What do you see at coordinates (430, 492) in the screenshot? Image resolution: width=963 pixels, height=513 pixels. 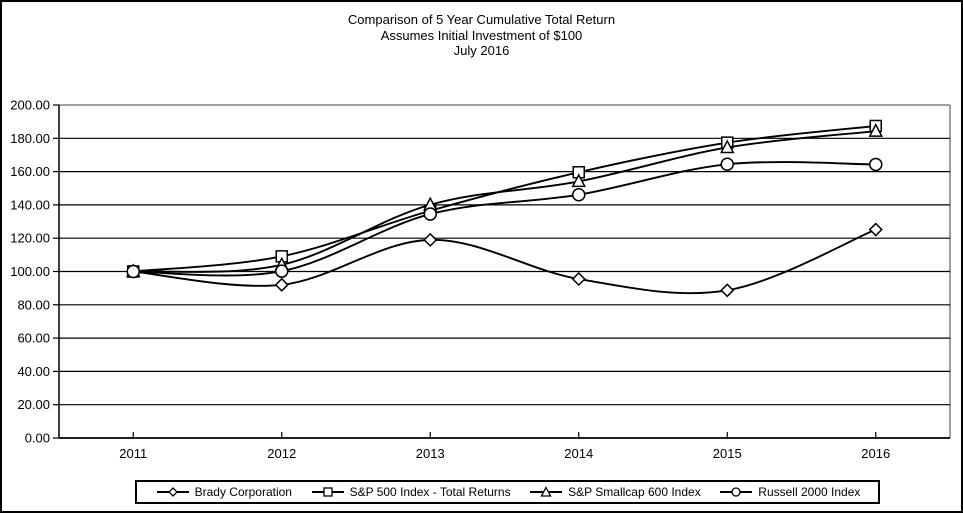 I see `legend-label: S&P 500 Index - Total Returns` at bounding box center [430, 492].